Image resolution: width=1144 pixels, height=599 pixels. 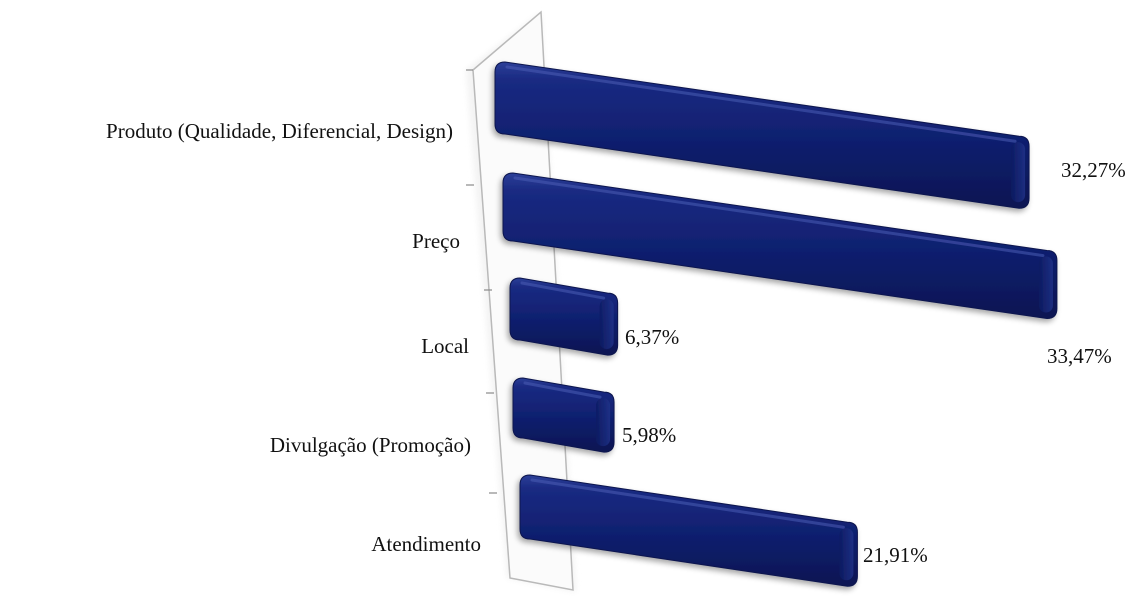 I want to click on category-label: Atendimento, so click(x=426, y=544).